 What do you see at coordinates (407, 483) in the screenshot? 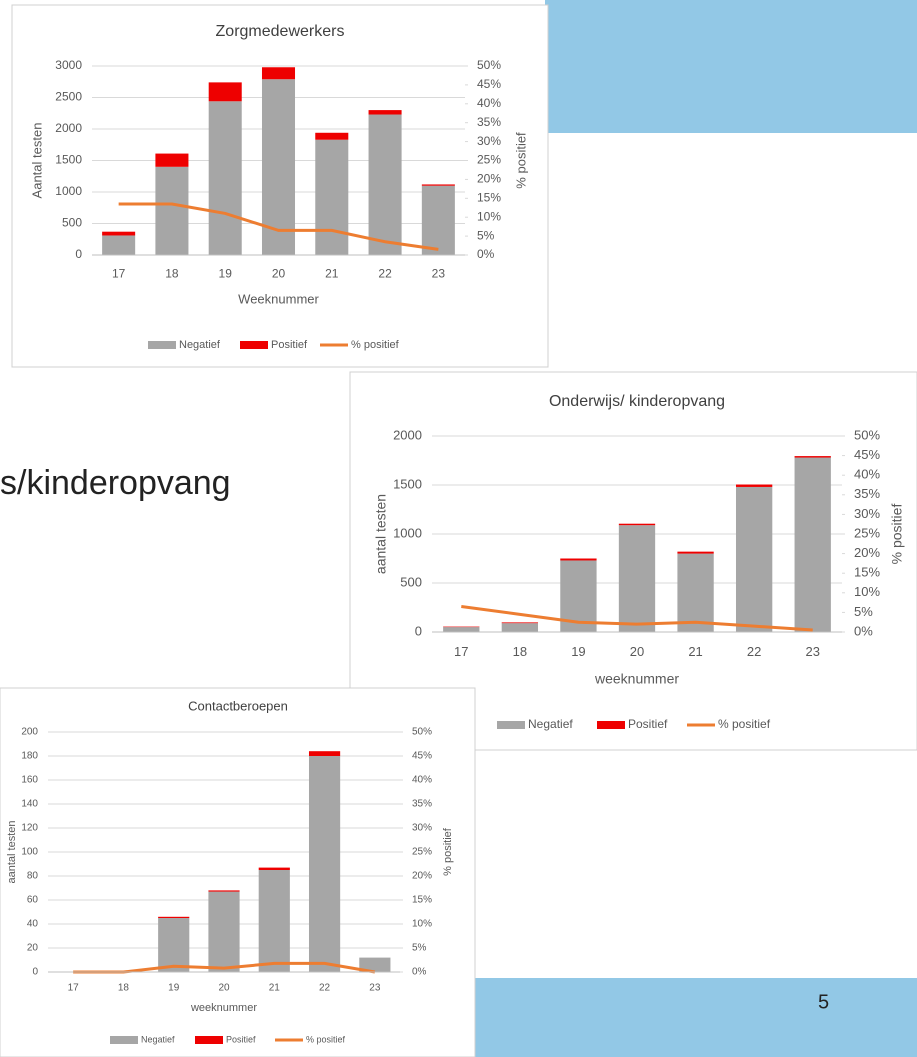
I see `y-tick-label: 1500` at bounding box center [407, 483].